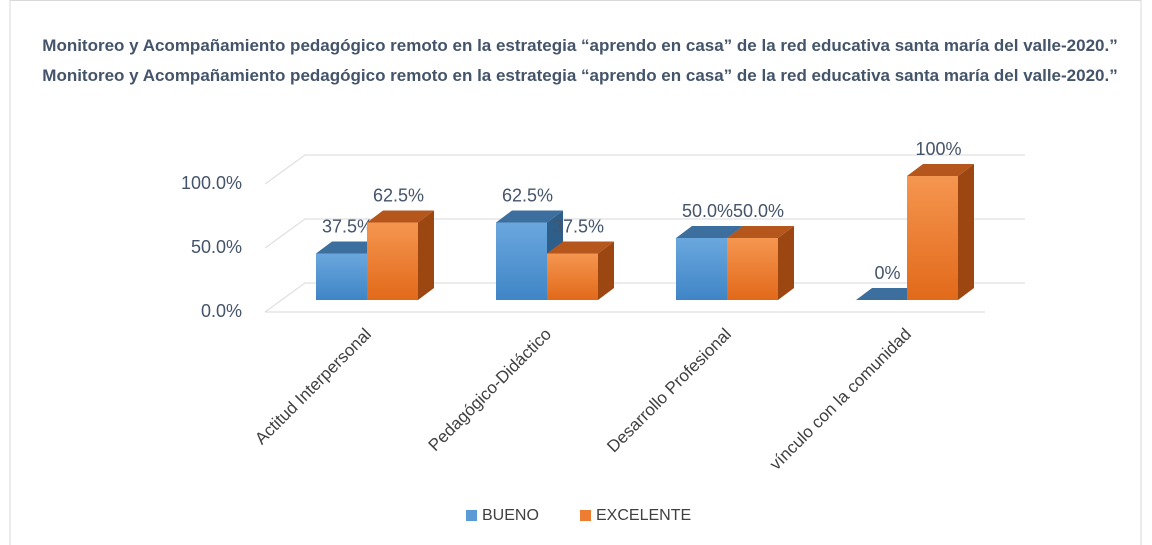 The image size is (1152, 545). Describe the element at coordinates (211, 183) in the screenshot. I see `y-tick-label: 100.0%` at that location.